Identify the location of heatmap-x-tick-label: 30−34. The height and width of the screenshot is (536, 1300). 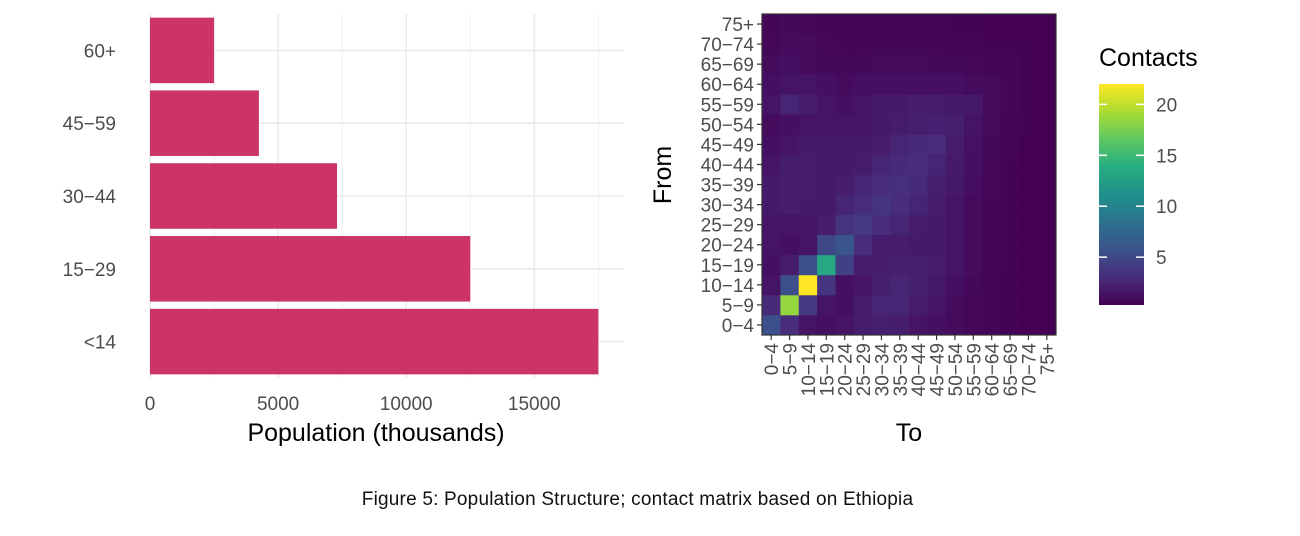
(882, 370).